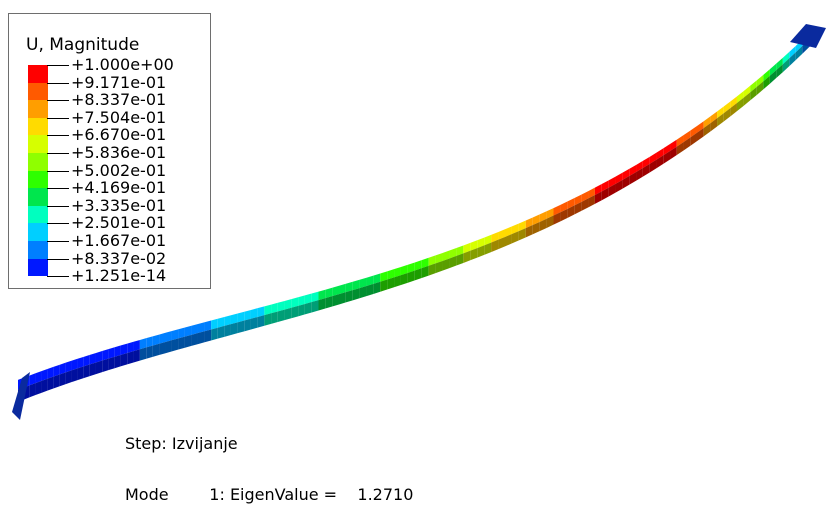  Describe the element at coordinates (119, 276) in the screenshot. I see `legend-value-label: +1.251e-14` at that location.